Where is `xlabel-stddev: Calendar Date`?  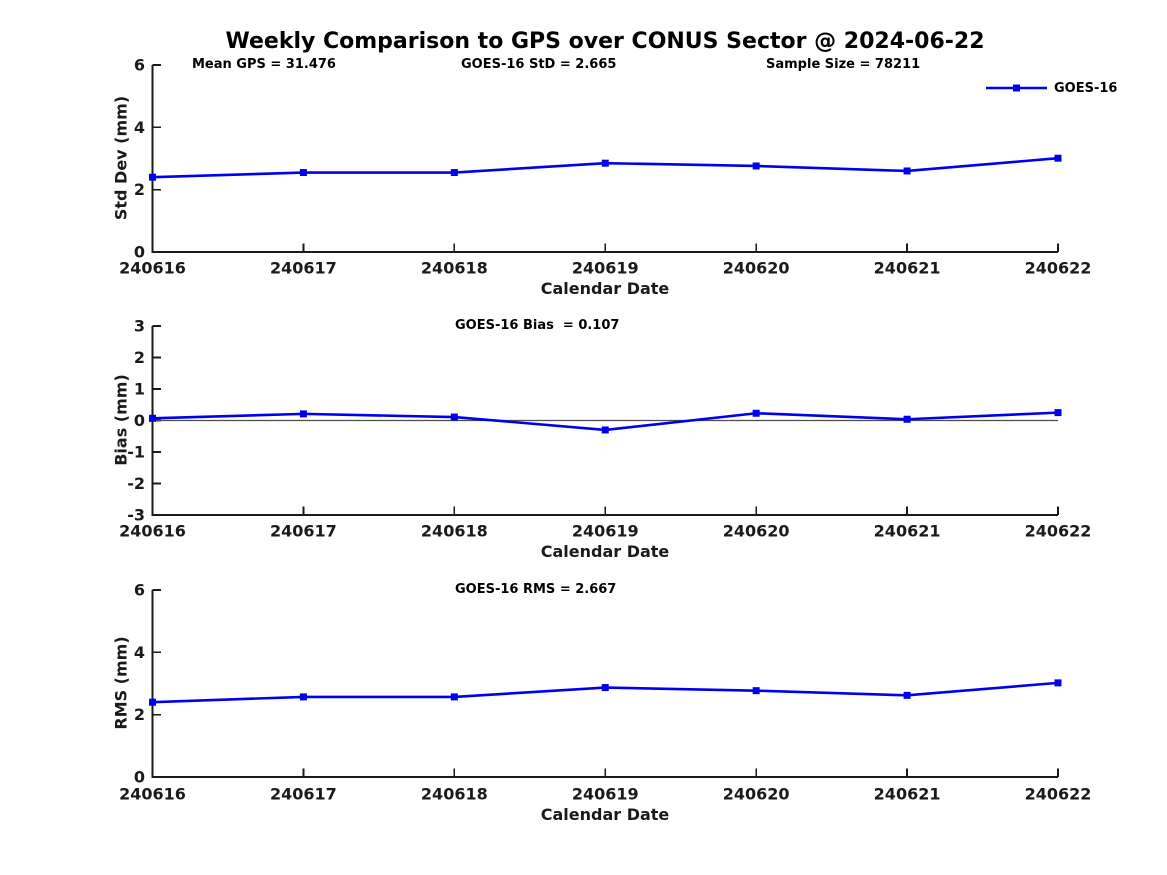
xlabel-stddev: Calendar Date is located at coordinates (605, 288).